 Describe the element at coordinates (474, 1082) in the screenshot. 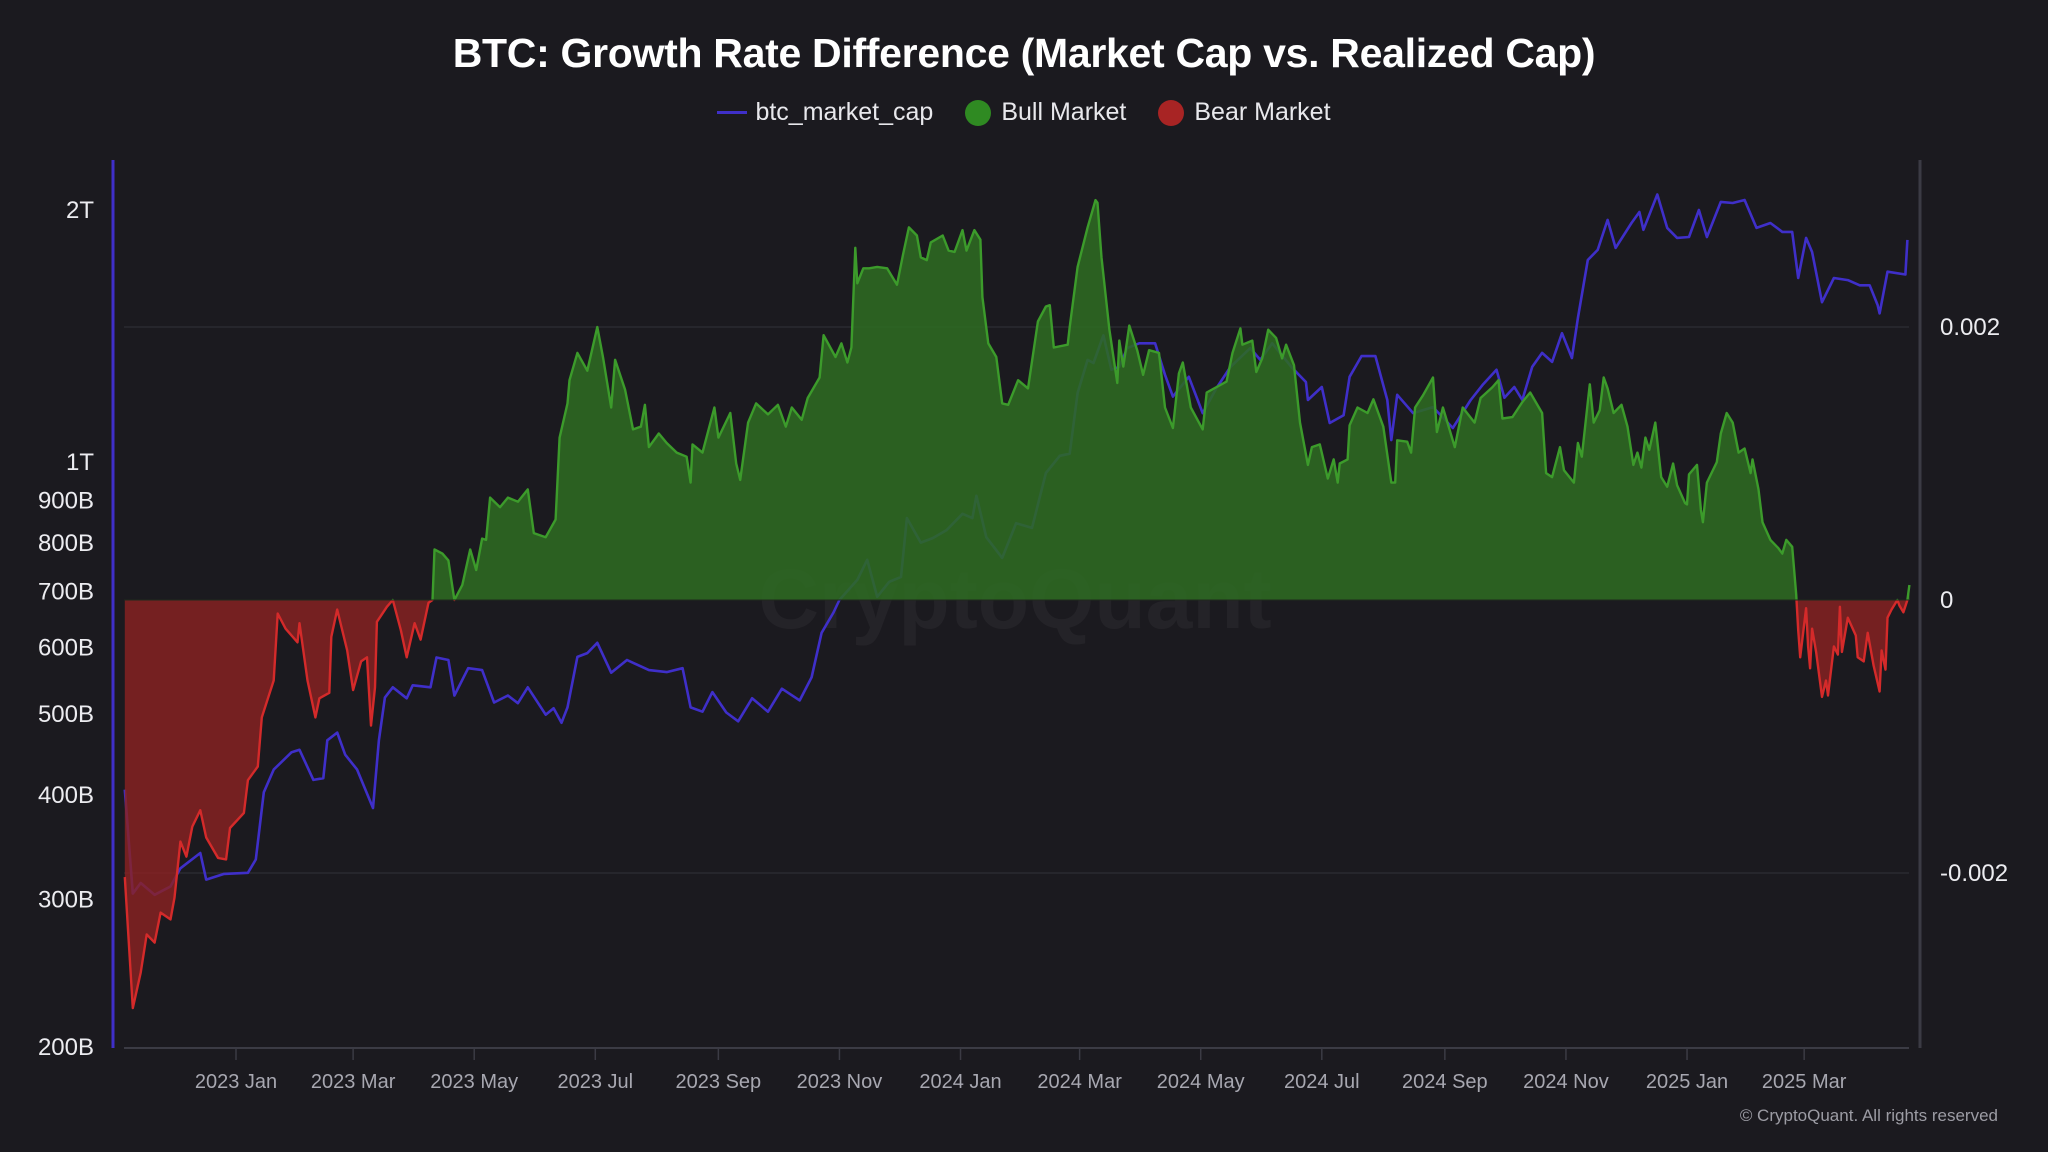

I see `x-tick-label: 2023 May` at that location.